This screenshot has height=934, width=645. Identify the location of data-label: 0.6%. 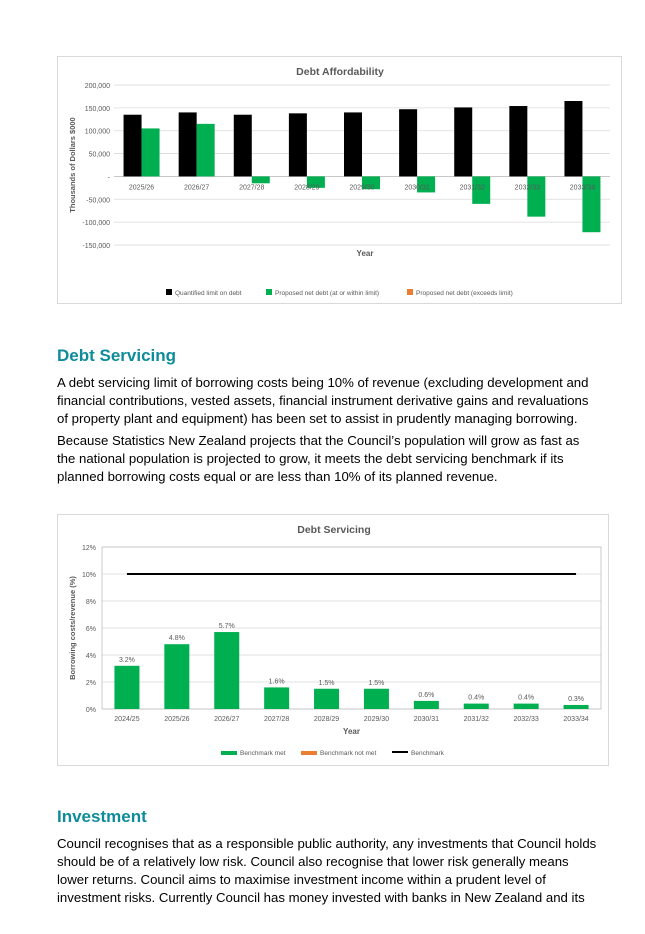
(426, 695).